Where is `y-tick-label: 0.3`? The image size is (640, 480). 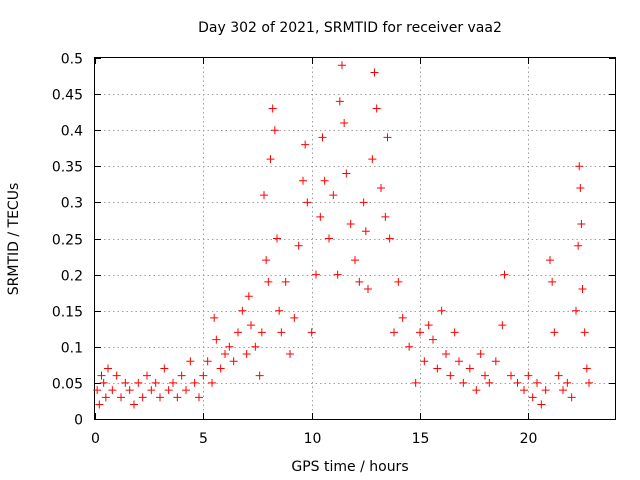
y-tick-label: 0.3 is located at coordinates (72, 204).